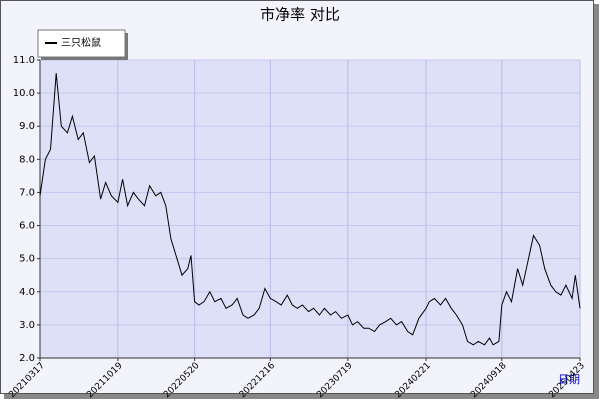  What do you see at coordinates (27, 226) in the screenshot?
I see `y-tick-label: 6.0` at bounding box center [27, 226].